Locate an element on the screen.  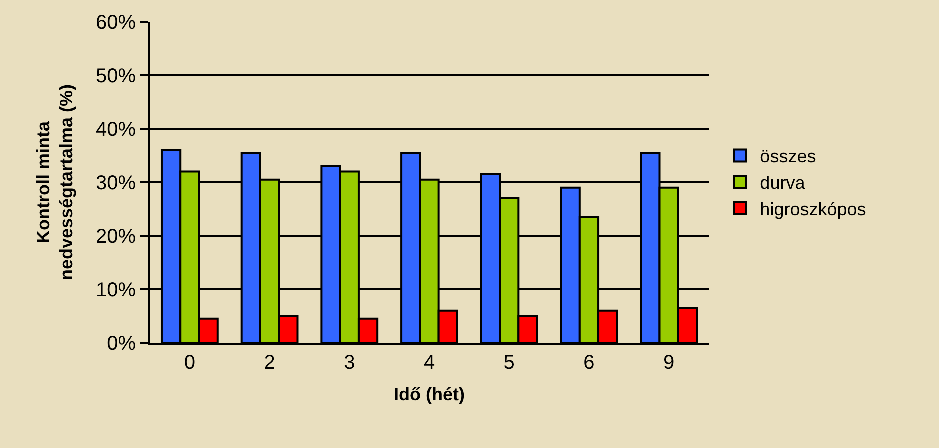
x-tick-label: 6 is located at coordinates (589, 363).